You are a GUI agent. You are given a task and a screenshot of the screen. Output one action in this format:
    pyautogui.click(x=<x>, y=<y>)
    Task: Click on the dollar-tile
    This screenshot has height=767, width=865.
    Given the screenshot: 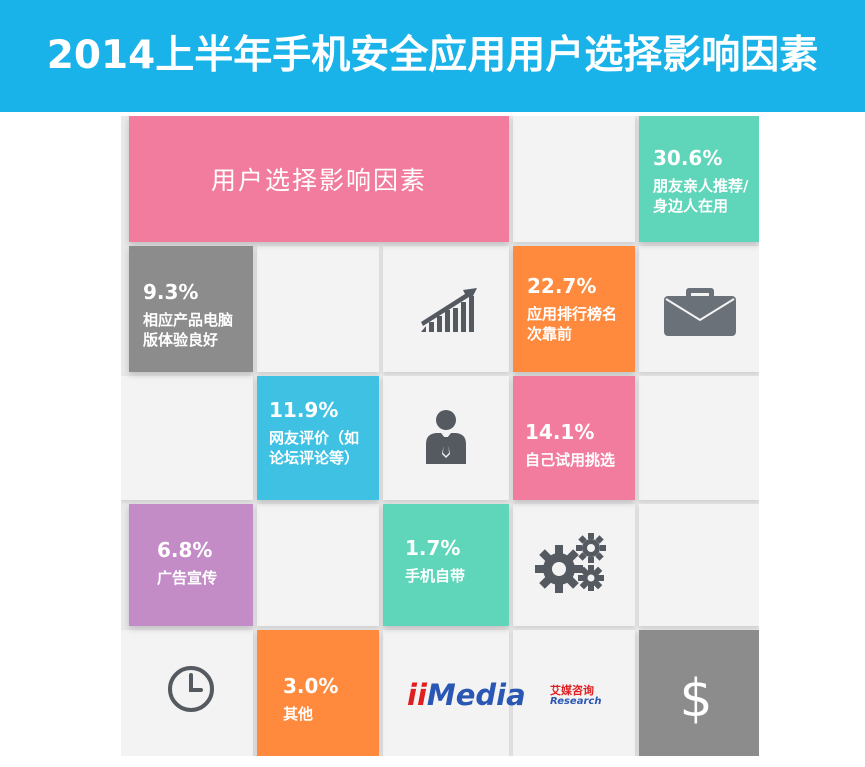 What is the action you would take?
    pyautogui.click(x=699, y=693)
    